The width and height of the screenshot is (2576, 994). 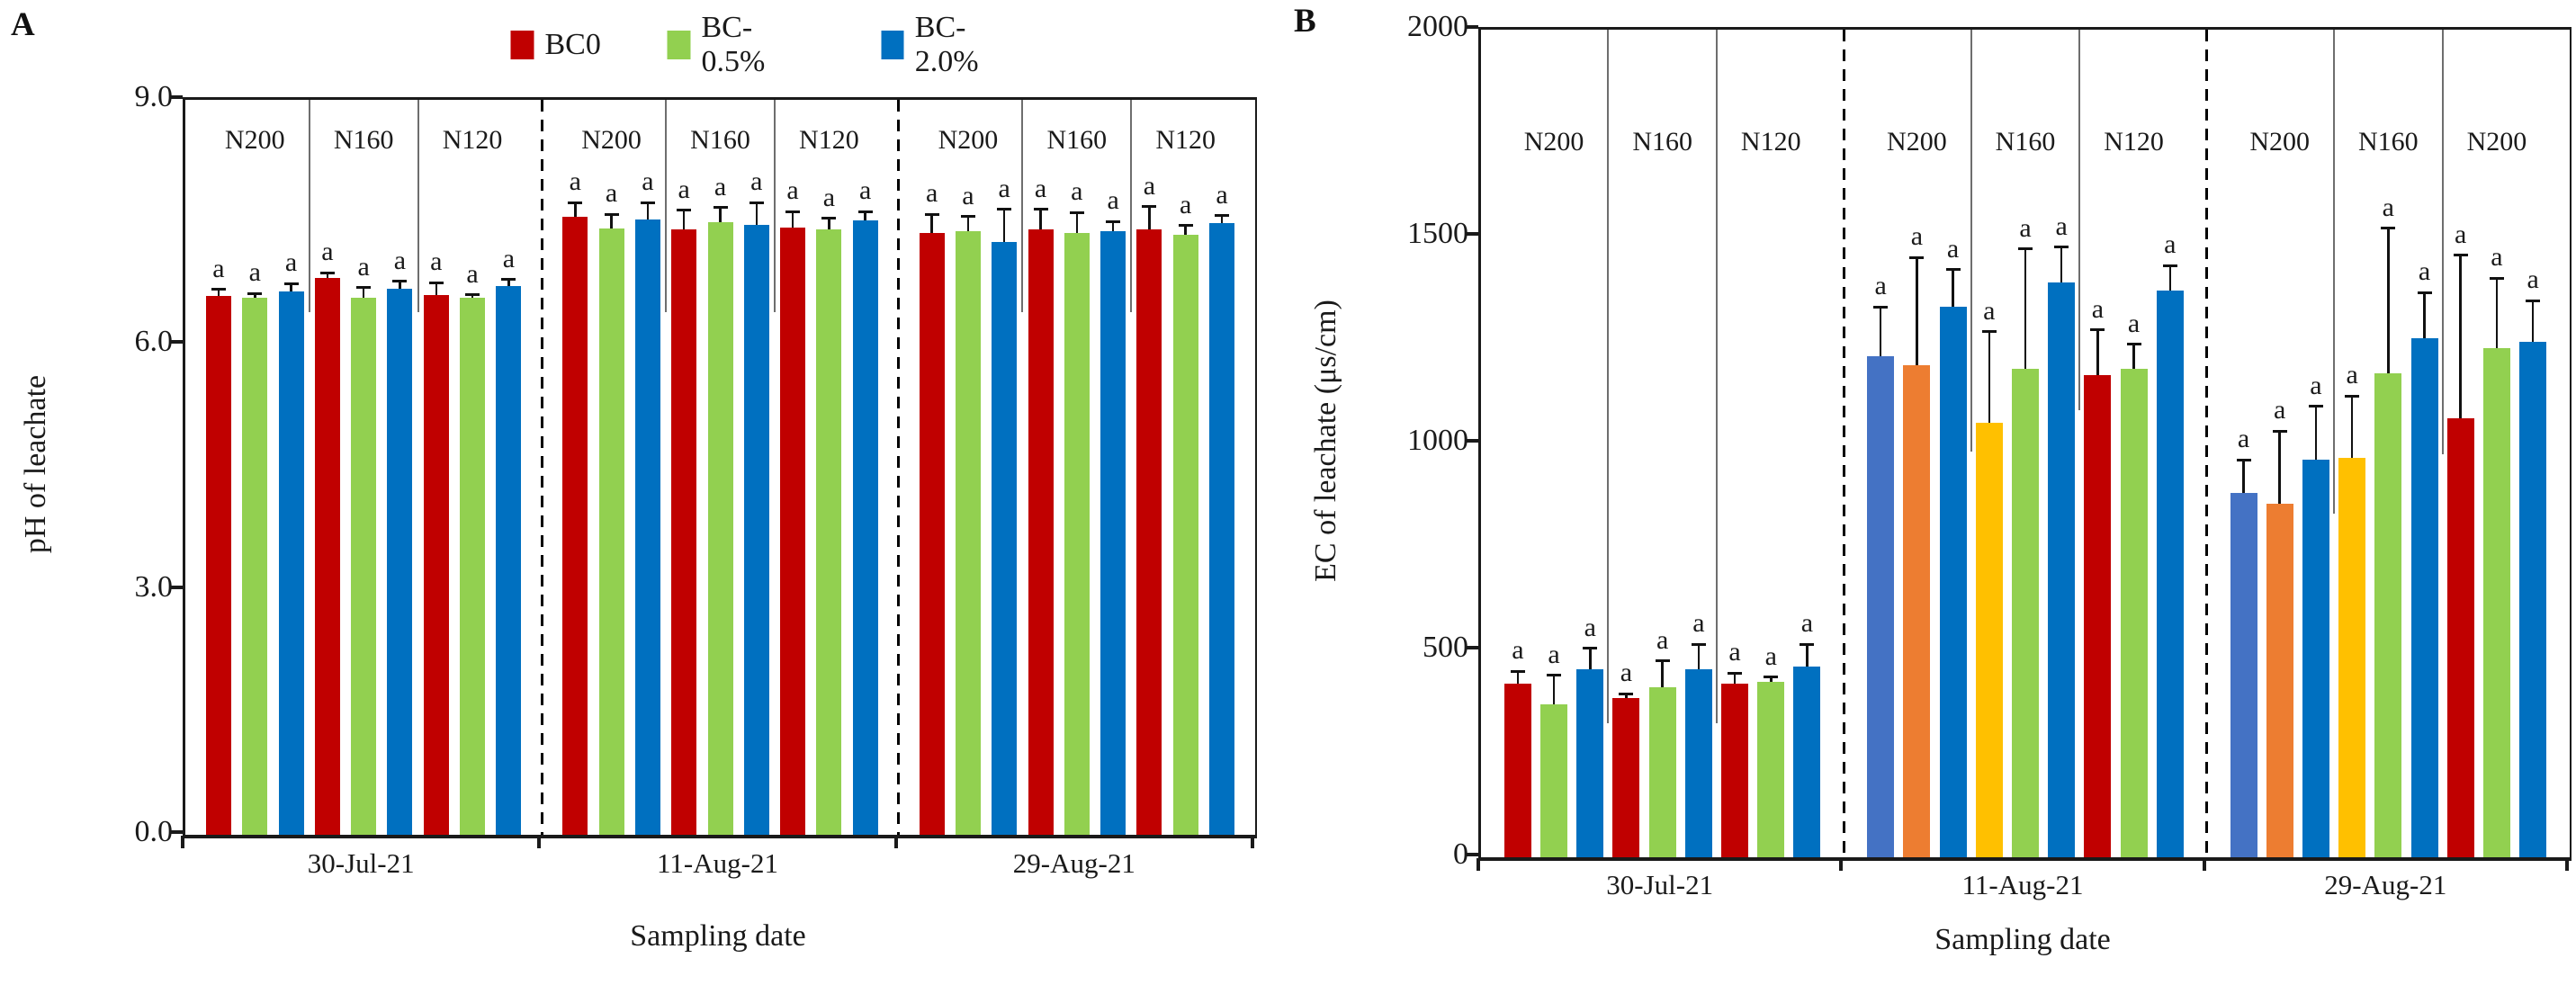 What do you see at coordinates (36, 464) in the screenshot?
I see `y-axis-title: pH of leachate` at bounding box center [36, 464].